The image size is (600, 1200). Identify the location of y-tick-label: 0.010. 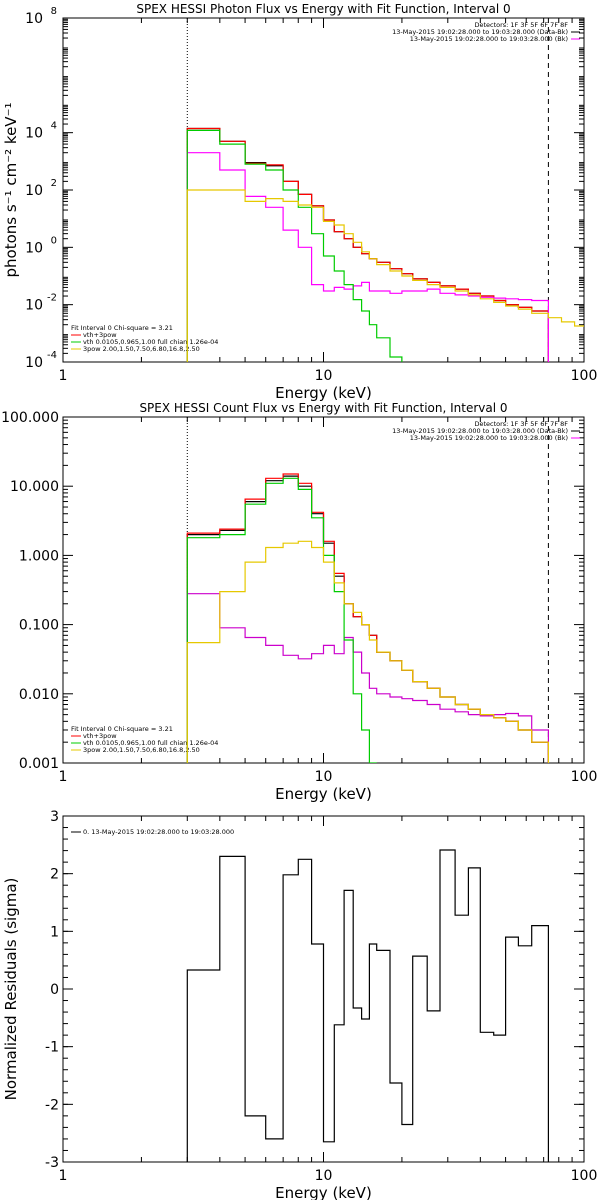
(39, 695).